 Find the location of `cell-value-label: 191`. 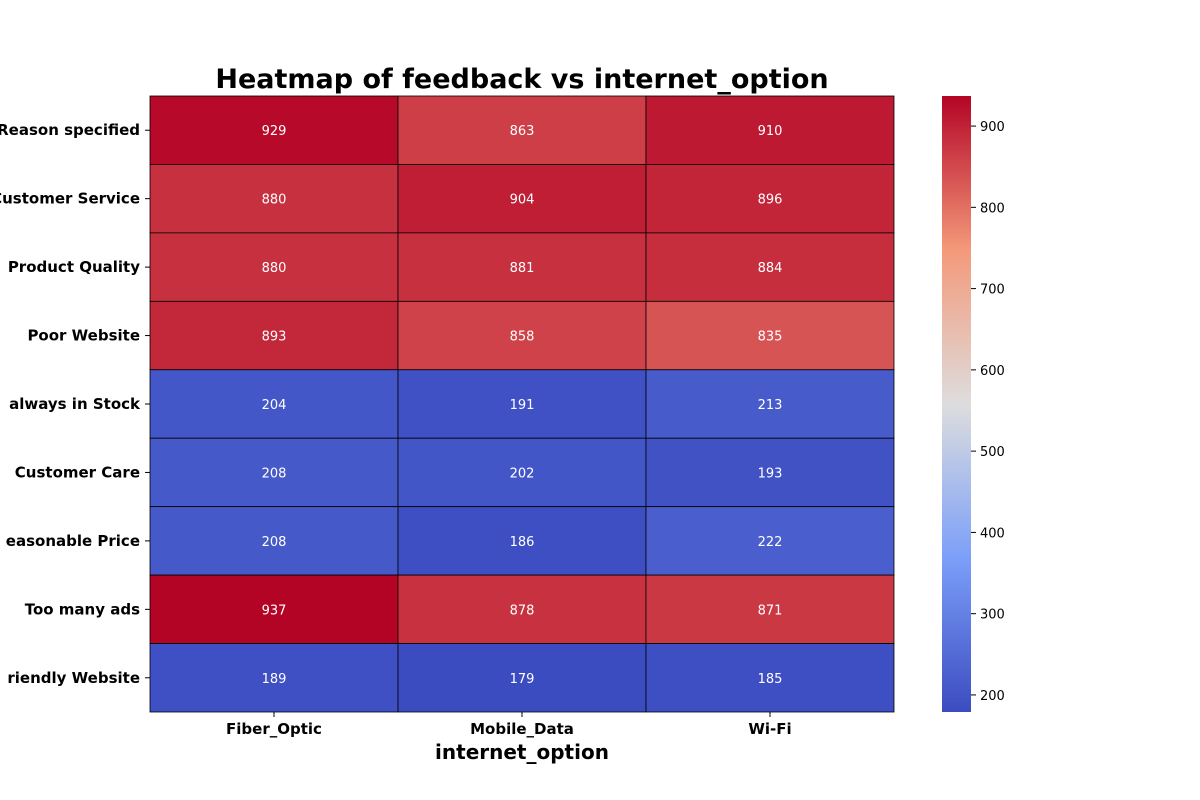

cell-value-label: 191 is located at coordinates (522, 405).